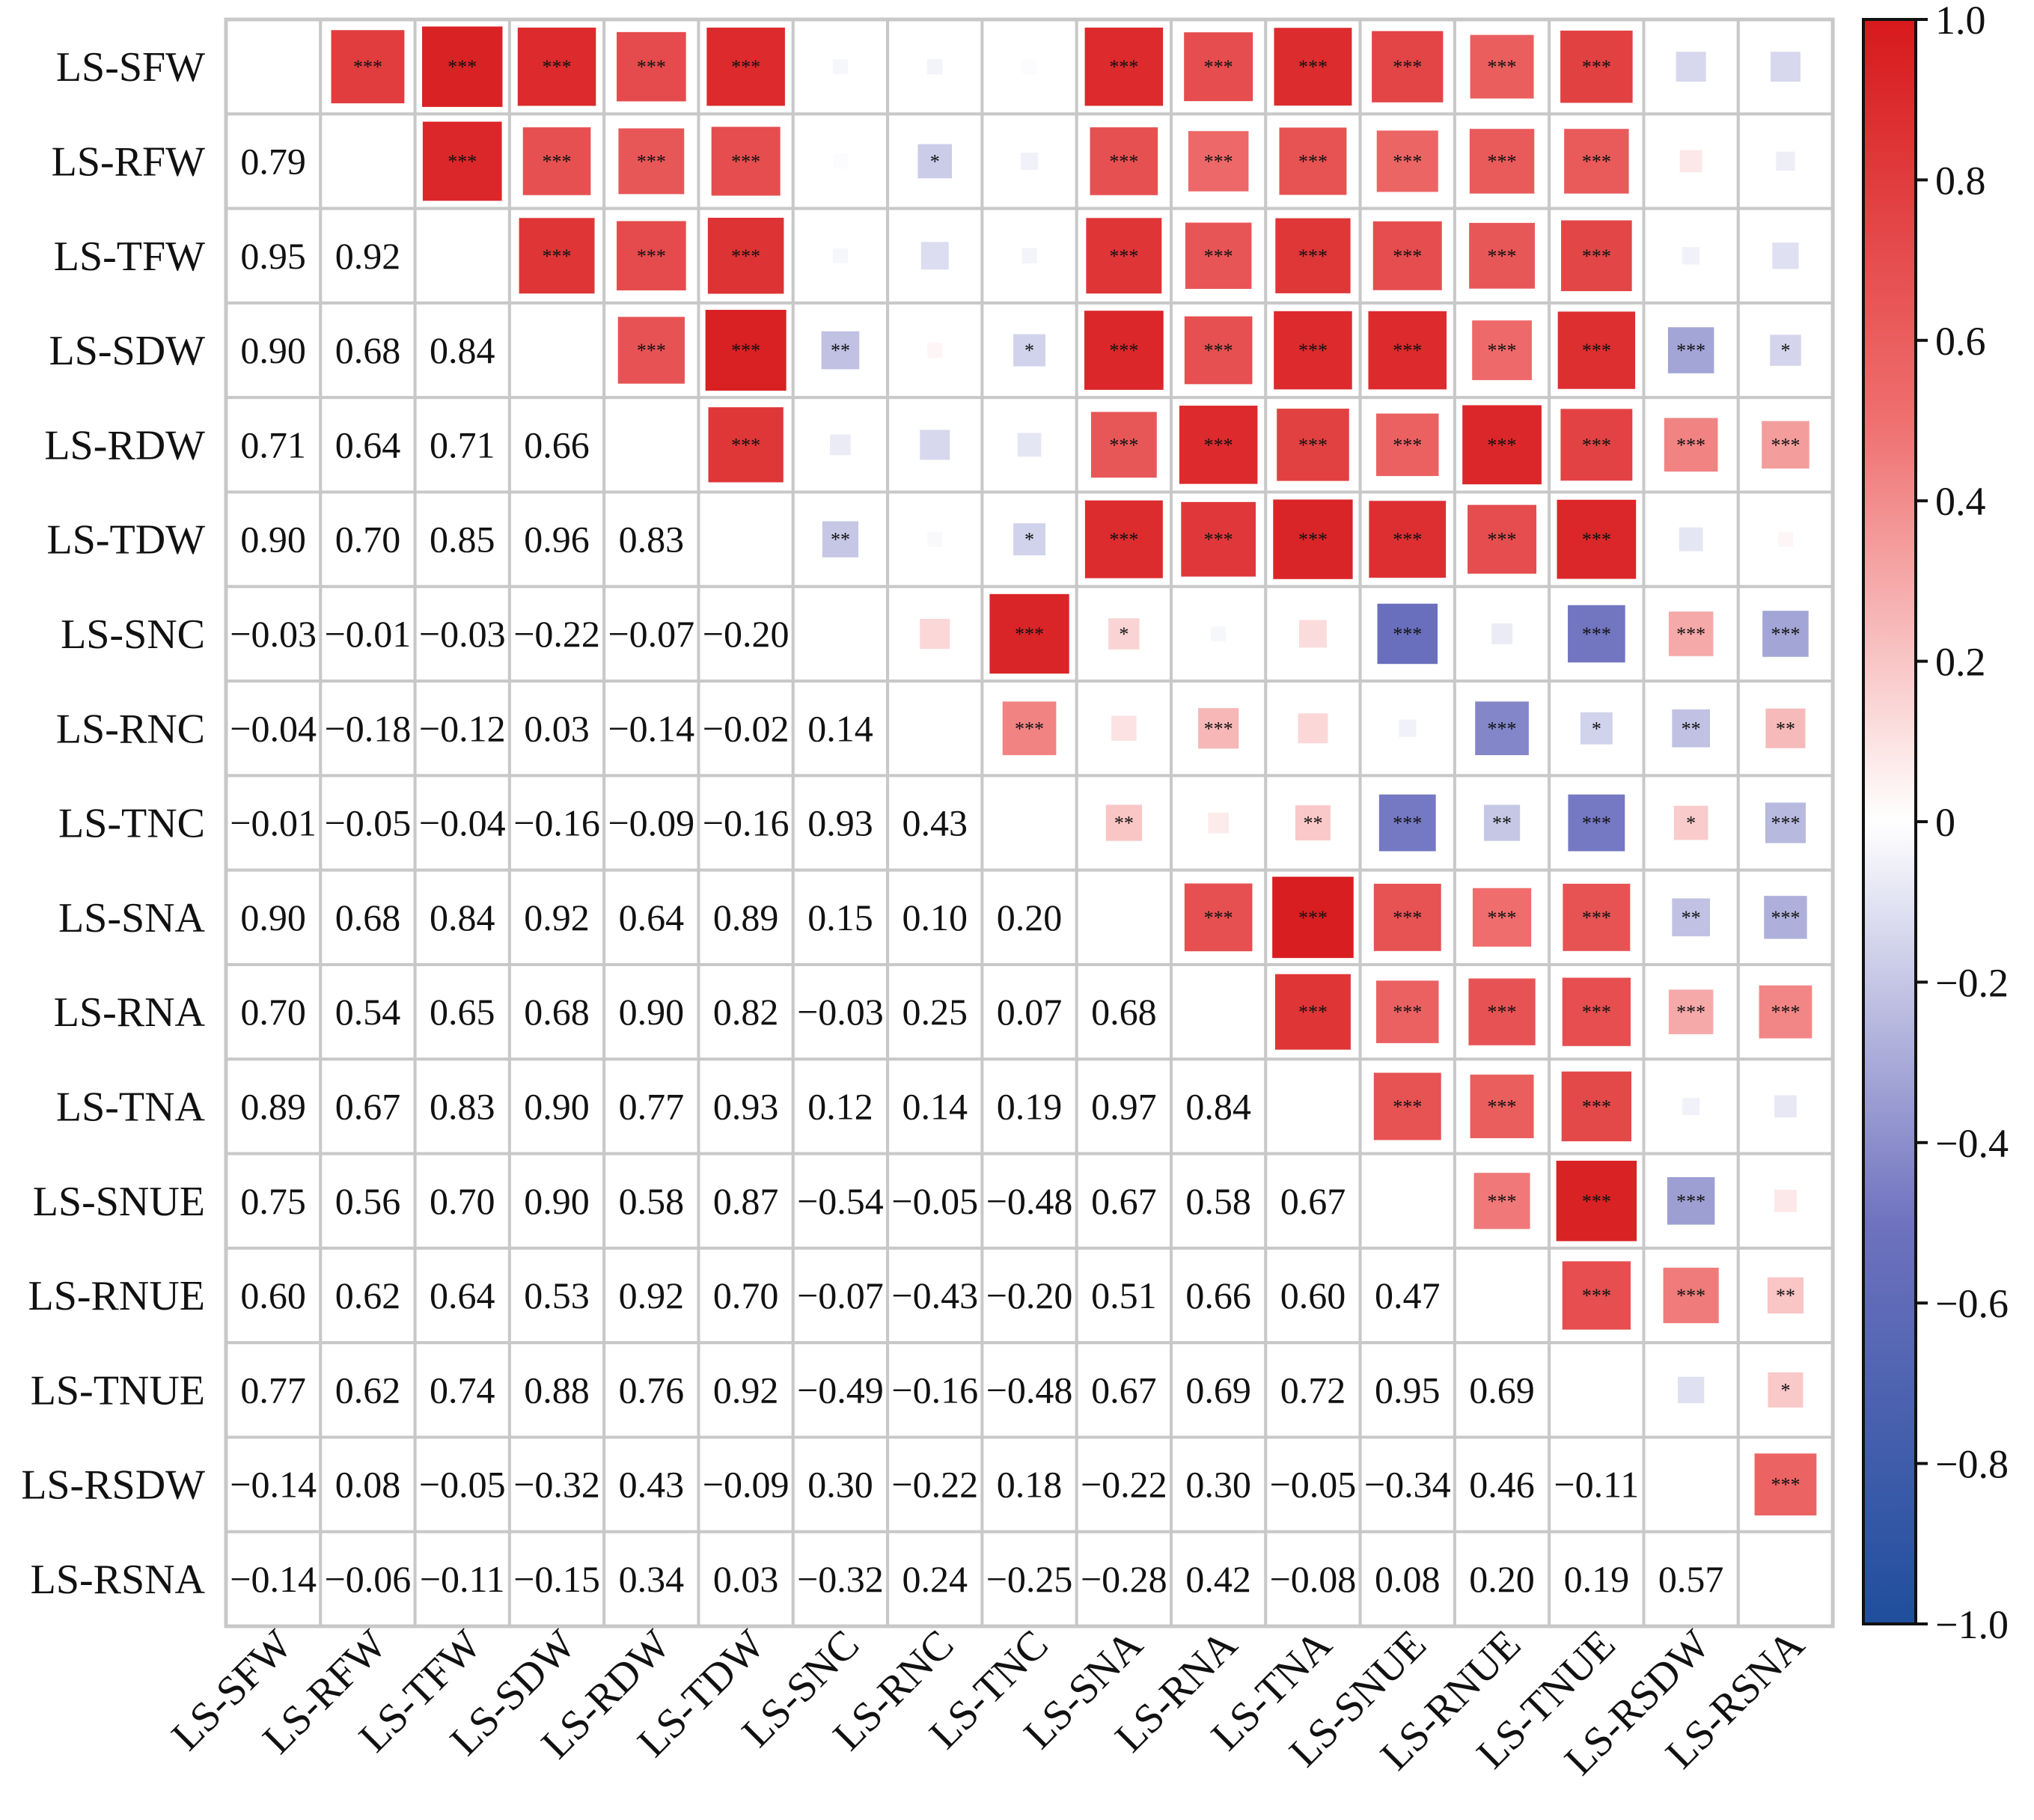  I want to click on row-label: LS-SFW, so click(130, 67).